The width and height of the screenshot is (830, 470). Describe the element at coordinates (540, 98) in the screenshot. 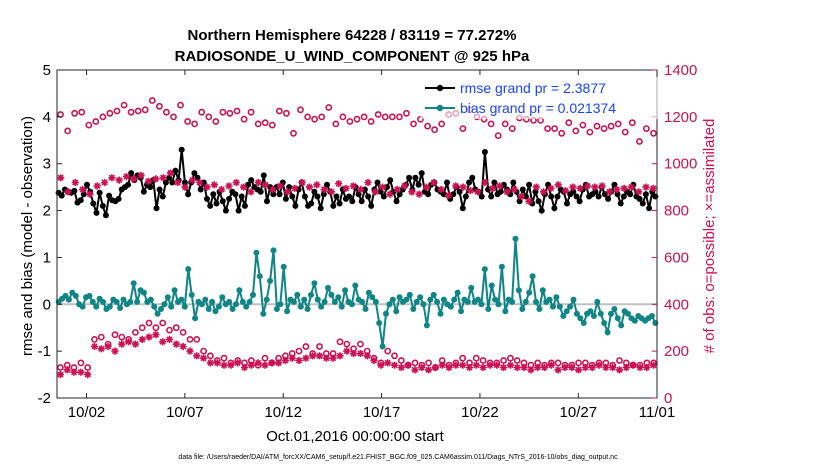

I see `legend-box` at that location.